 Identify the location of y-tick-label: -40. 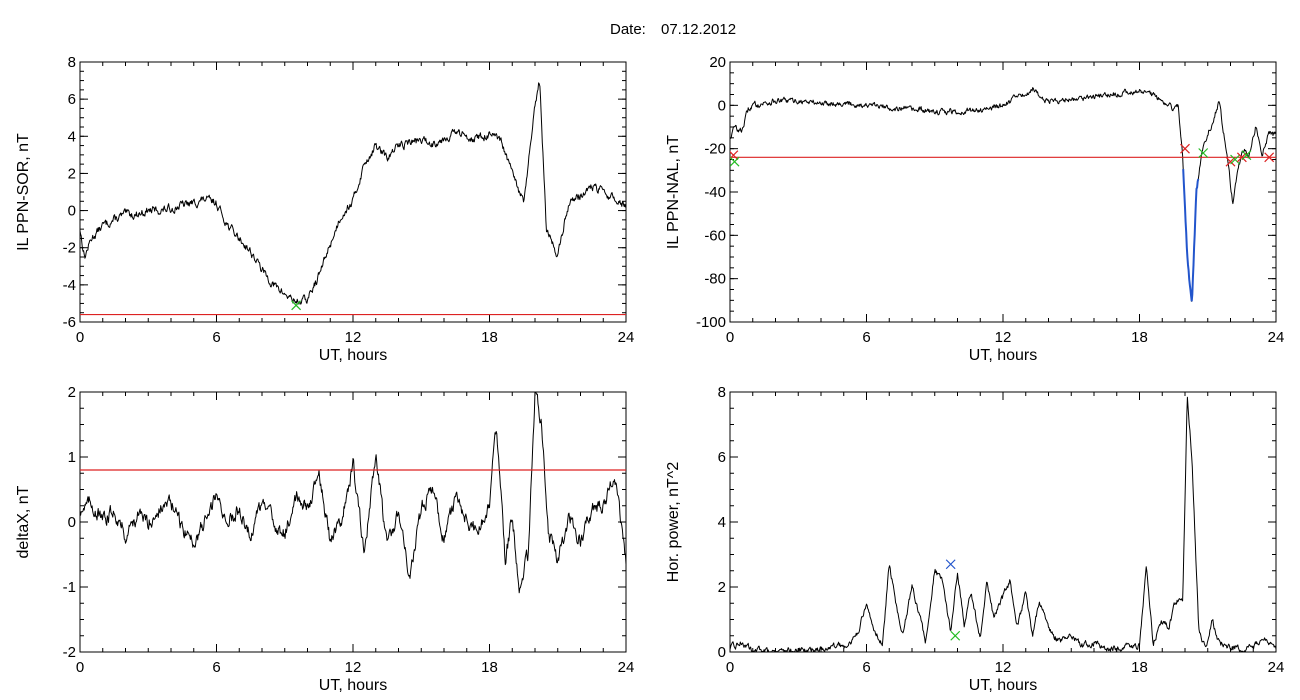
(715, 192).